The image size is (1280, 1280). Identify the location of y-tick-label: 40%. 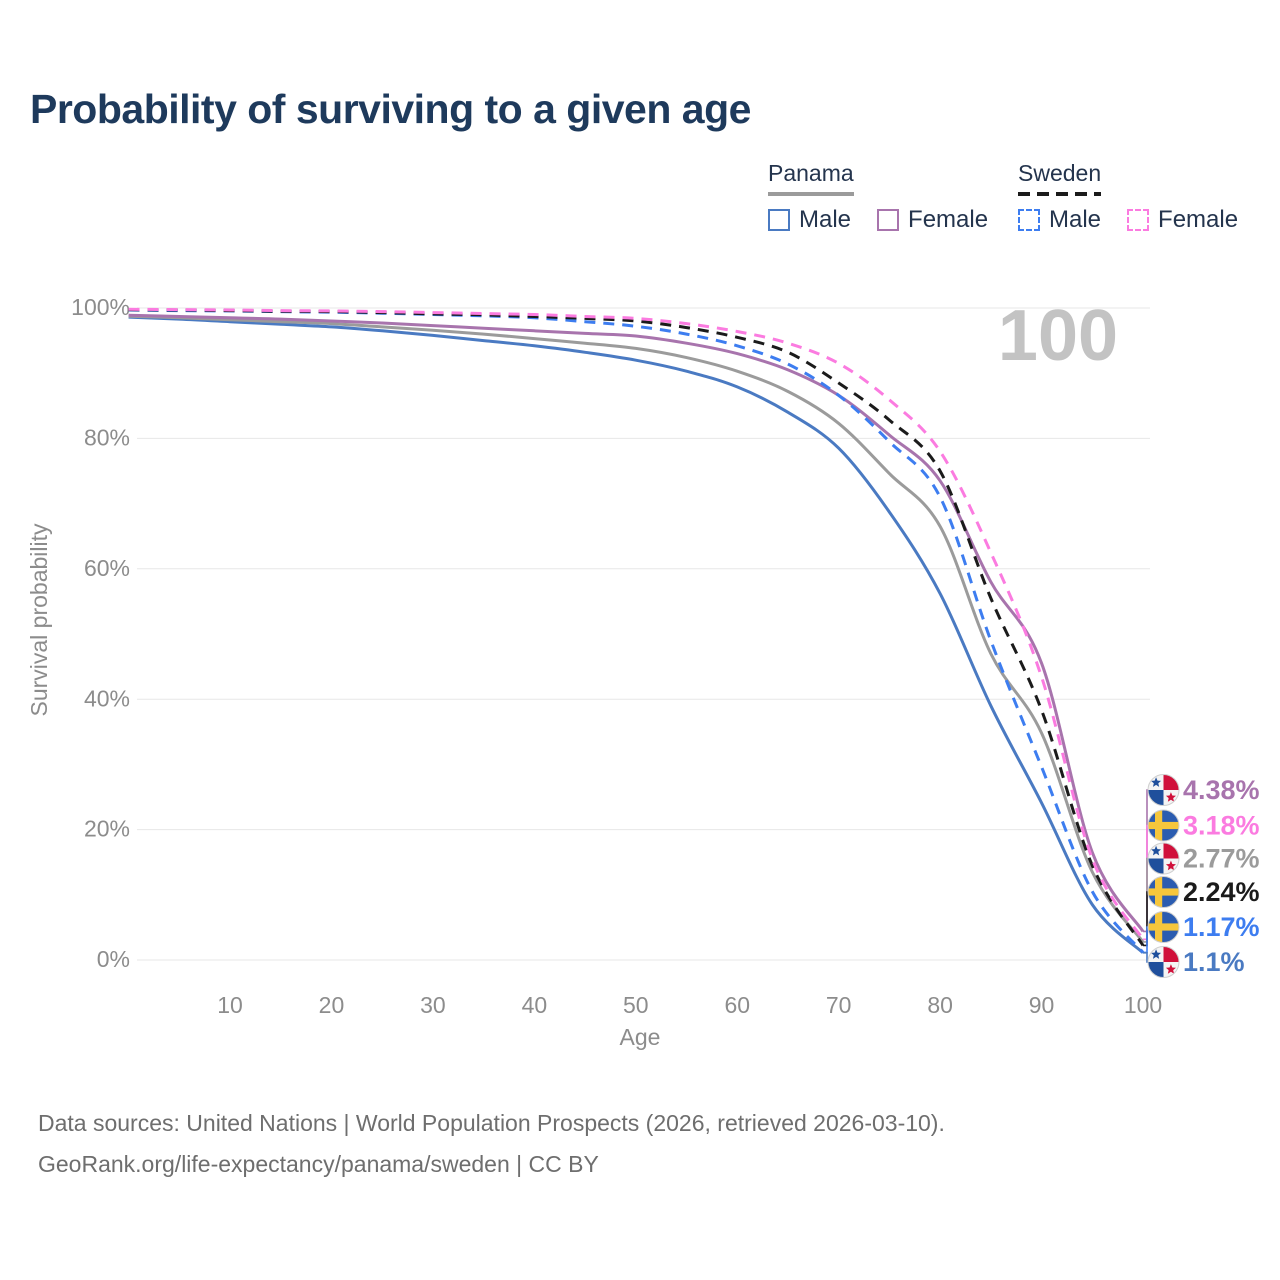
(107, 698).